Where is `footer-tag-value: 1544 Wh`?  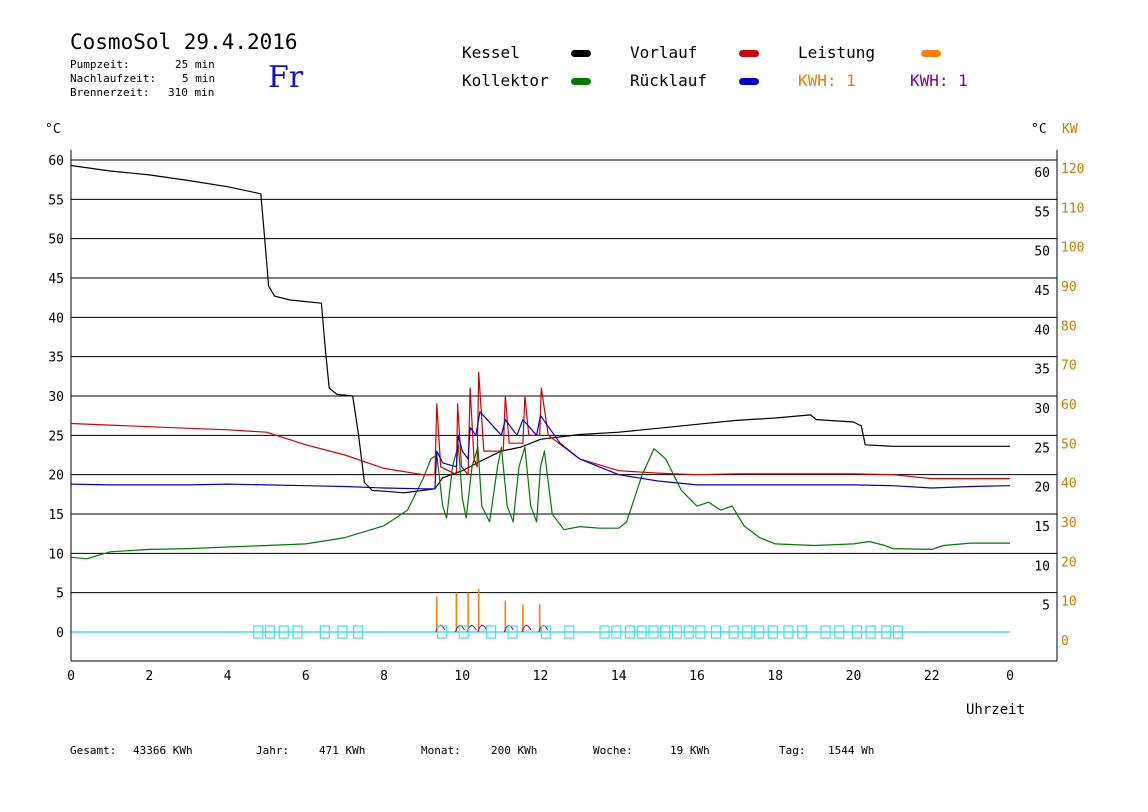 footer-tag-value: 1544 Wh is located at coordinates (851, 750).